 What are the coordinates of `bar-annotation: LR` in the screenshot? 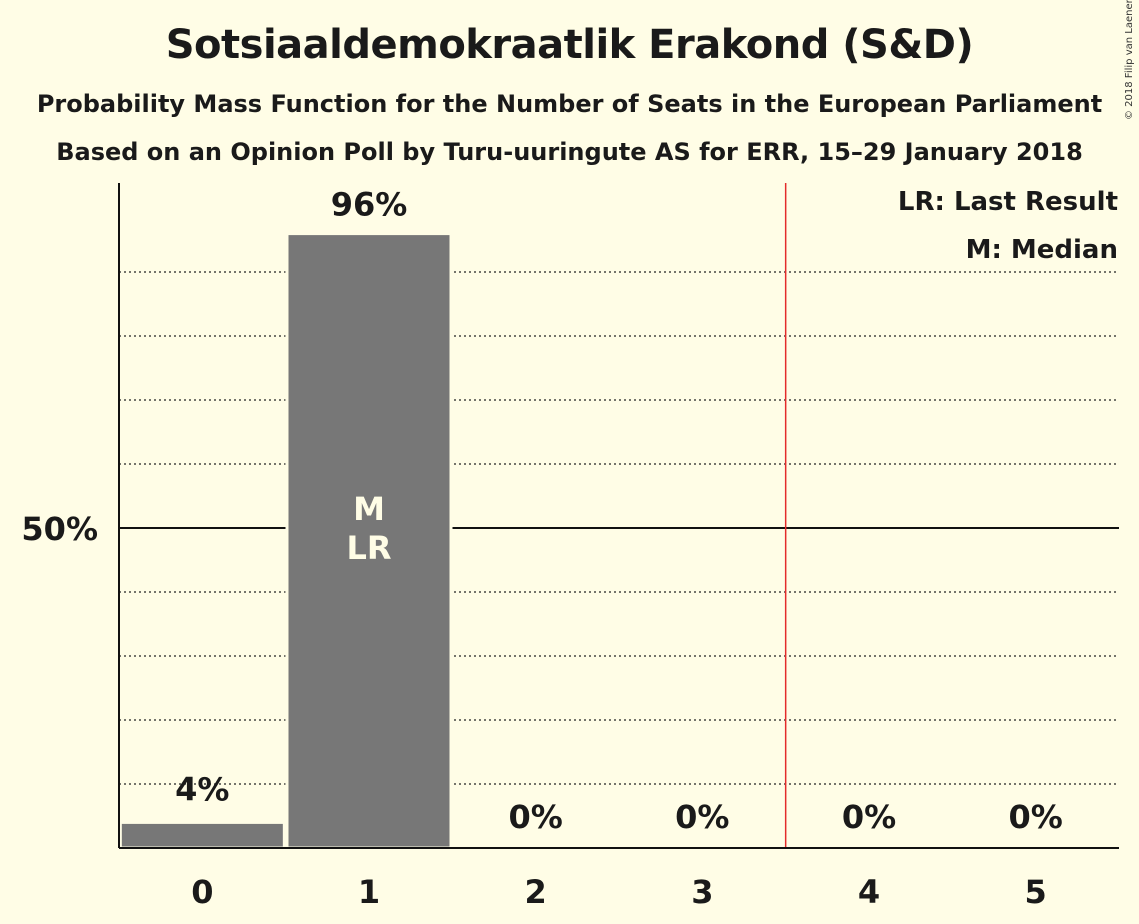 It's located at (368, 548).